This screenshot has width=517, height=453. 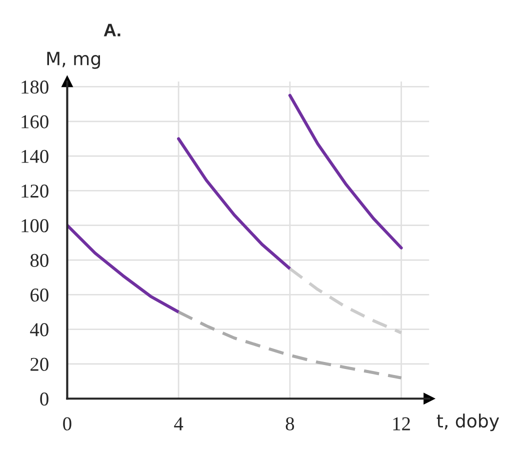 I want to click on y-tick-label: 40, so click(x=39, y=329).